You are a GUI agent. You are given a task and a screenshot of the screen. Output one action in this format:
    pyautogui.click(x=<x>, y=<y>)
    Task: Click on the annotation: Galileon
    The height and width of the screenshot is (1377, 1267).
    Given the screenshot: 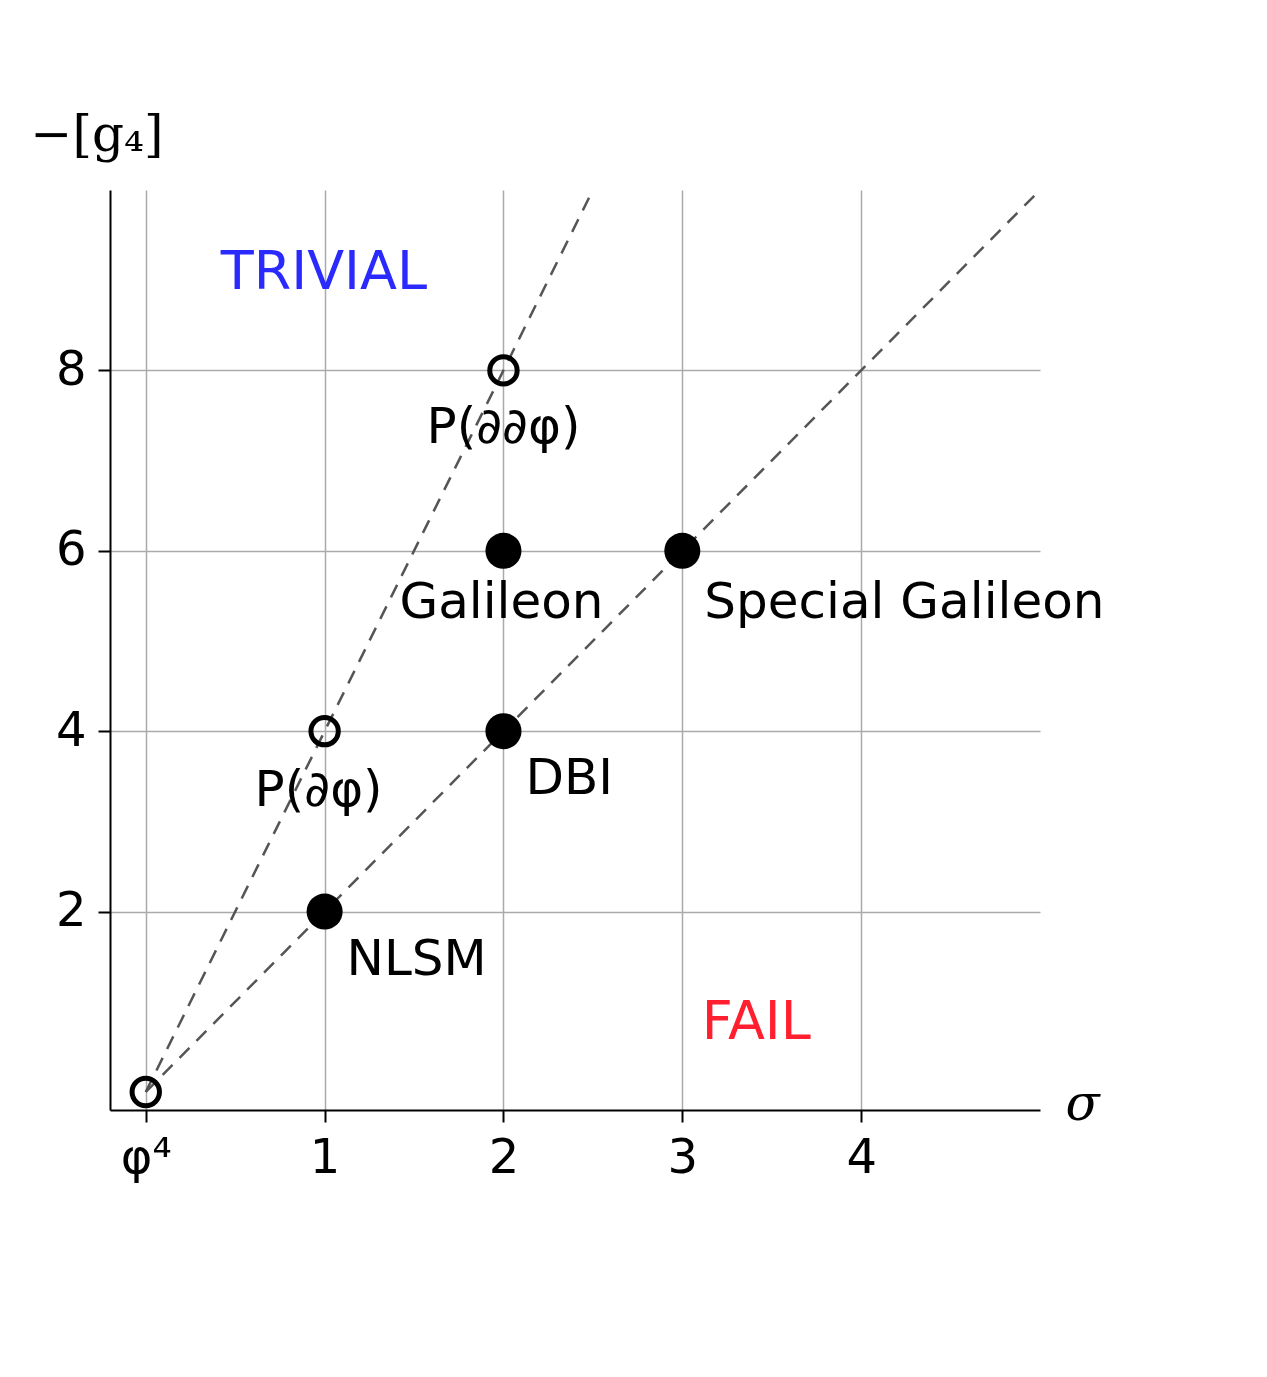 What is the action you would take?
    pyautogui.click(x=501, y=600)
    